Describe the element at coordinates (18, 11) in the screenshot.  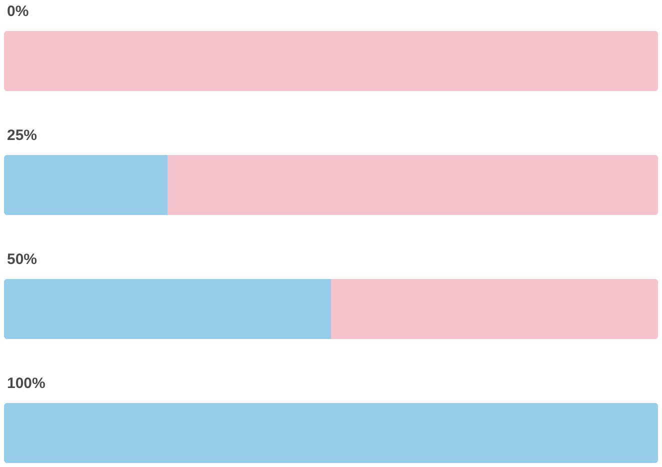
I see `y-tick-label: 0%` at that location.